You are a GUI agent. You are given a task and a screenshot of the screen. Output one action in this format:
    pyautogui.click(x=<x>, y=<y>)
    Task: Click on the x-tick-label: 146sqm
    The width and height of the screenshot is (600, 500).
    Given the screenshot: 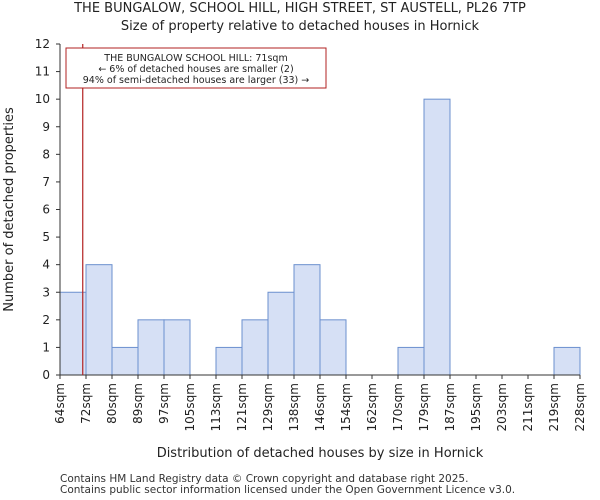 What is the action you would take?
    pyautogui.click(x=320, y=407)
    